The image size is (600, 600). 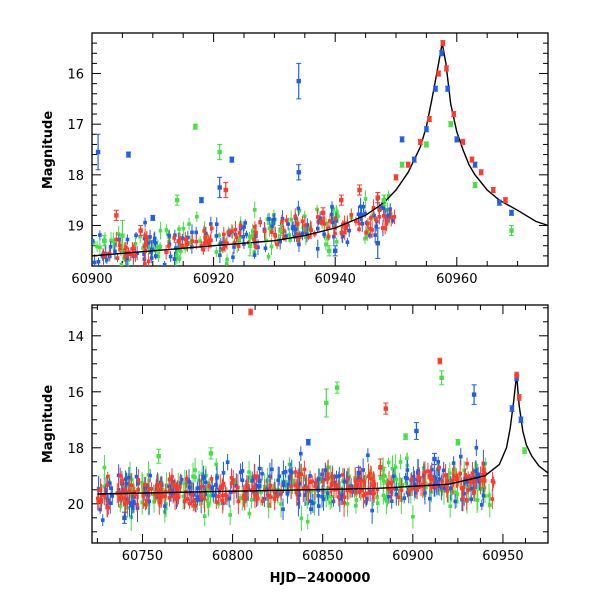 I want to click on bottom-x-tick-label: 60900, so click(x=412, y=556).